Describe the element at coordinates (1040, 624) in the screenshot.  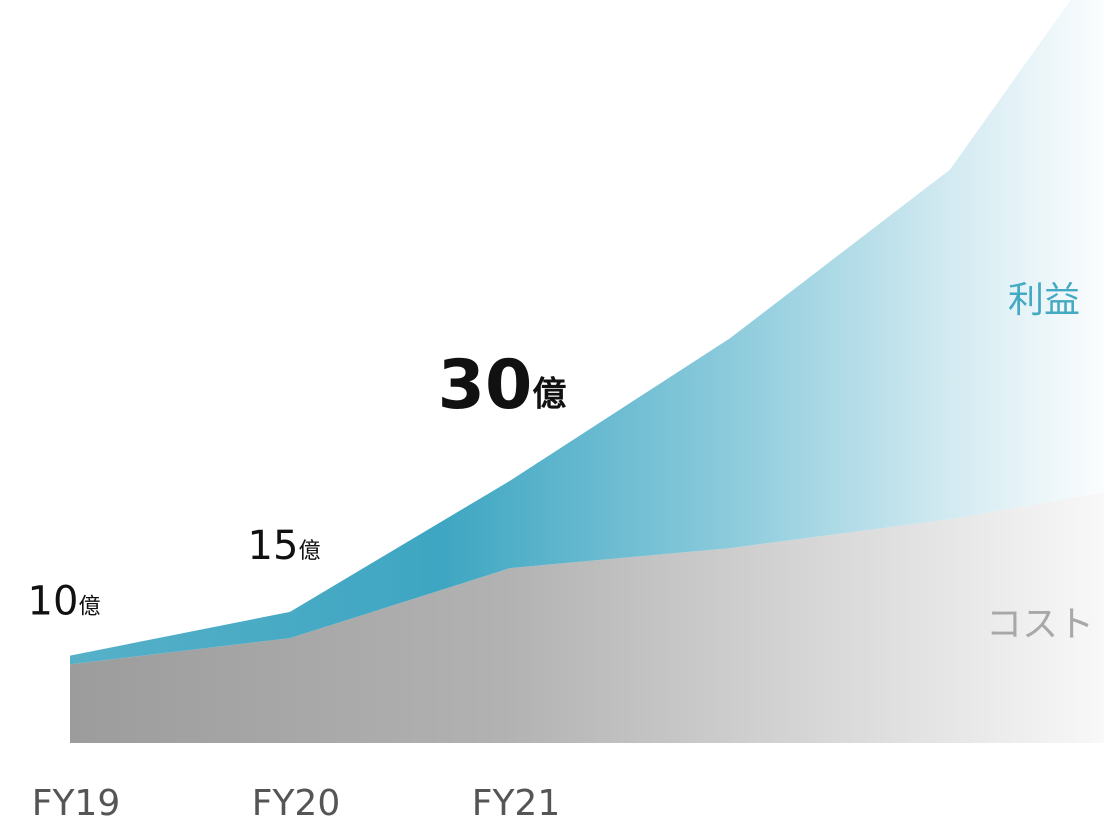
I see `series-label: コスト` at that location.